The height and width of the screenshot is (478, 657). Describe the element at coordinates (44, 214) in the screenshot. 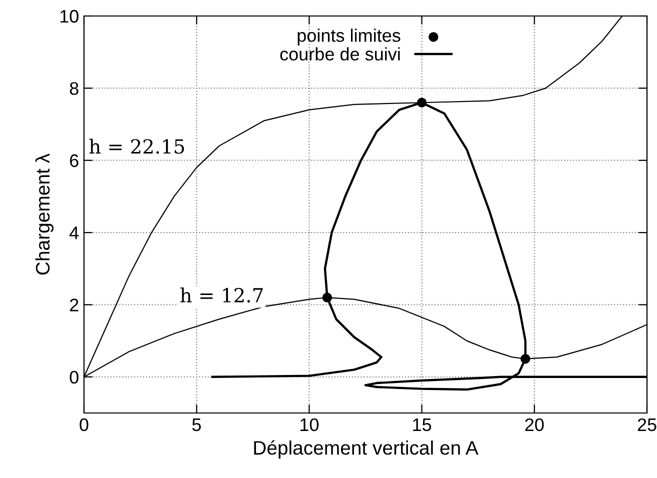

I see `y-axis-title: Chargement λ` at that location.